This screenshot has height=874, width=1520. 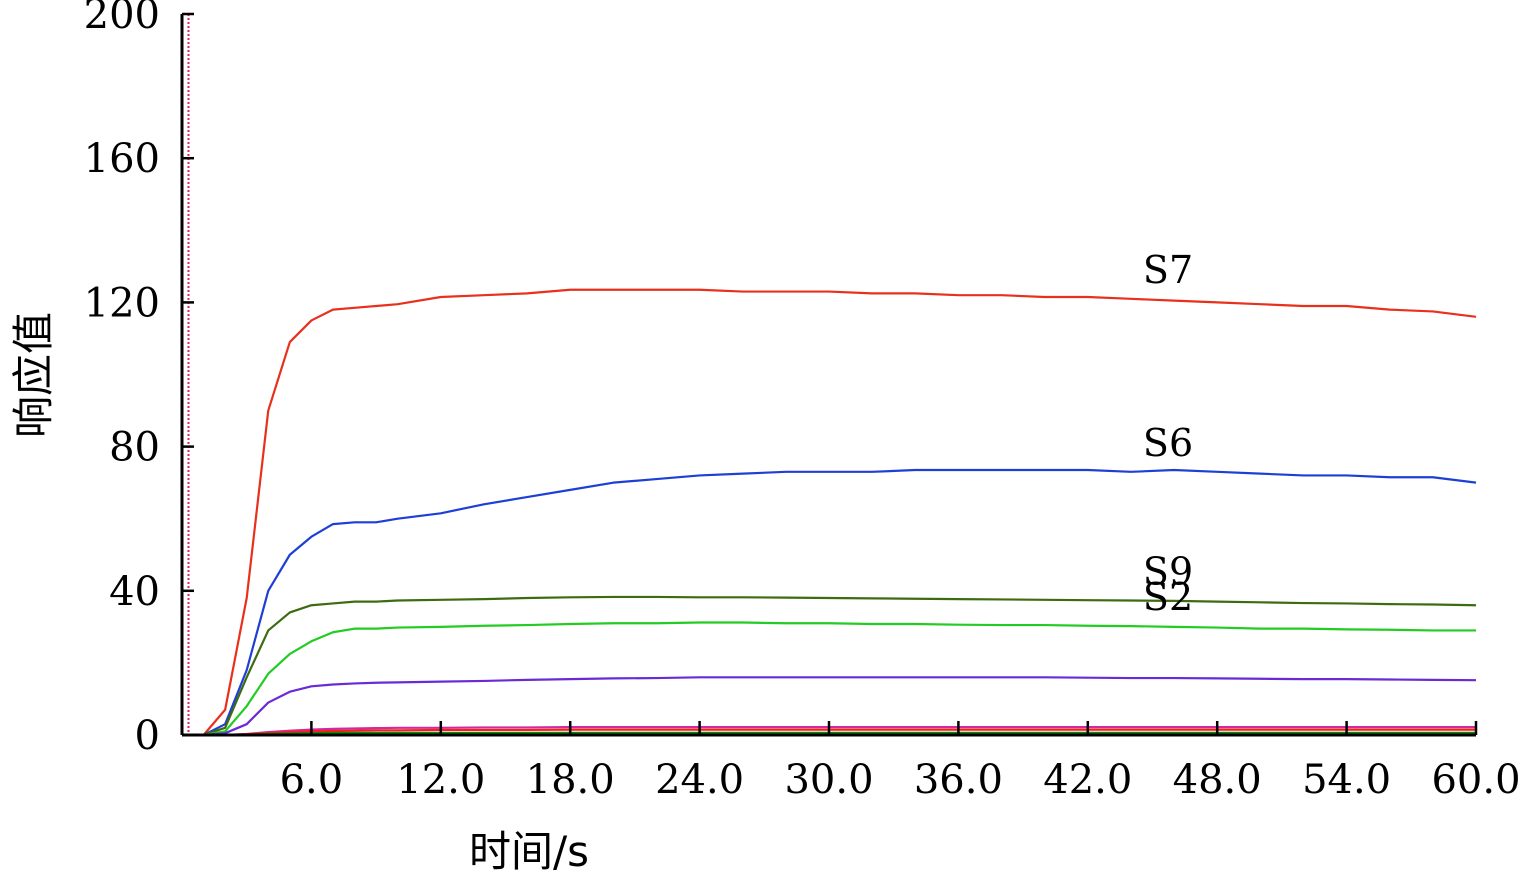 What do you see at coordinates (1087, 780) in the screenshot?
I see `x-tick-label: 42.0` at bounding box center [1087, 780].